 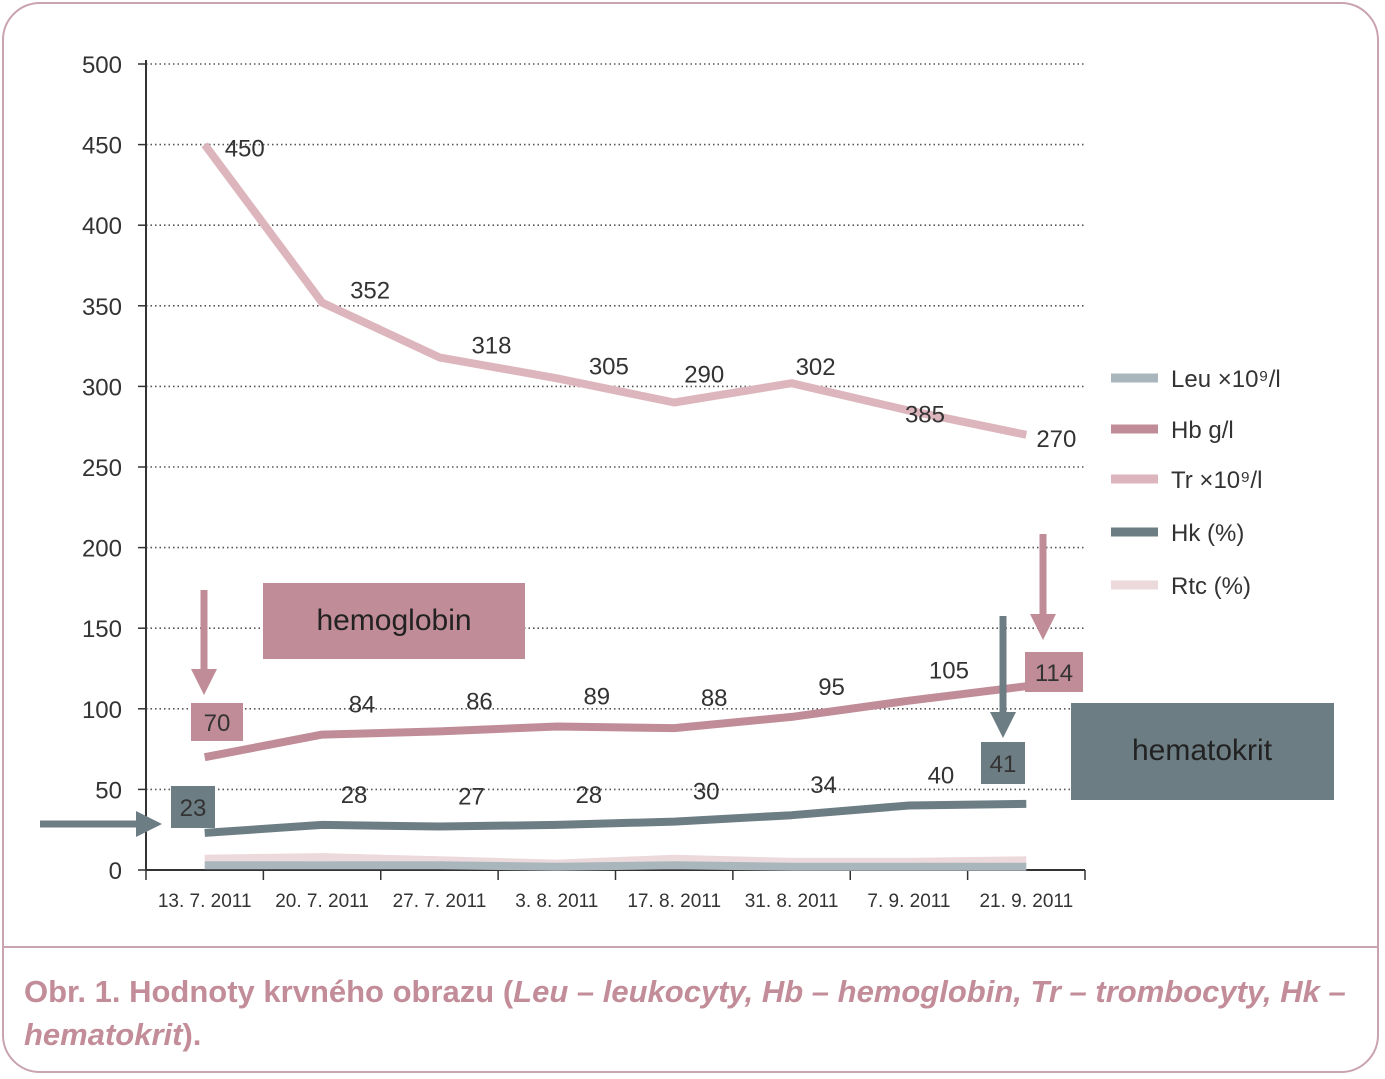 What do you see at coordinates (102, 65) in the screenshot?
I see `y-tick-label: 500` at bounding box center [102, 65].